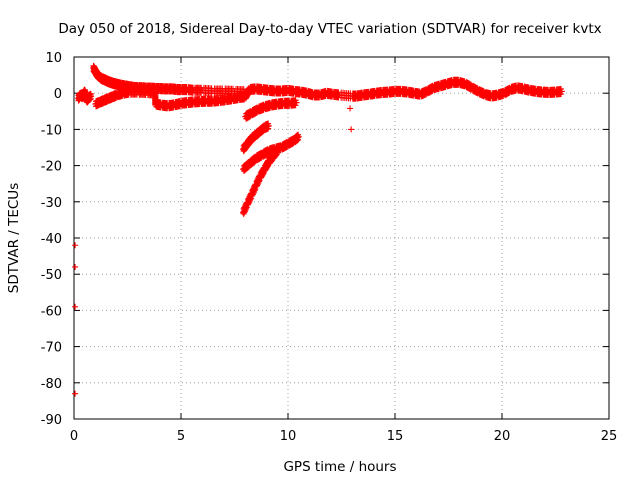 This screenshot has width=640, height=480. I want to click on x-tick-label: 5, so click(181, 436).